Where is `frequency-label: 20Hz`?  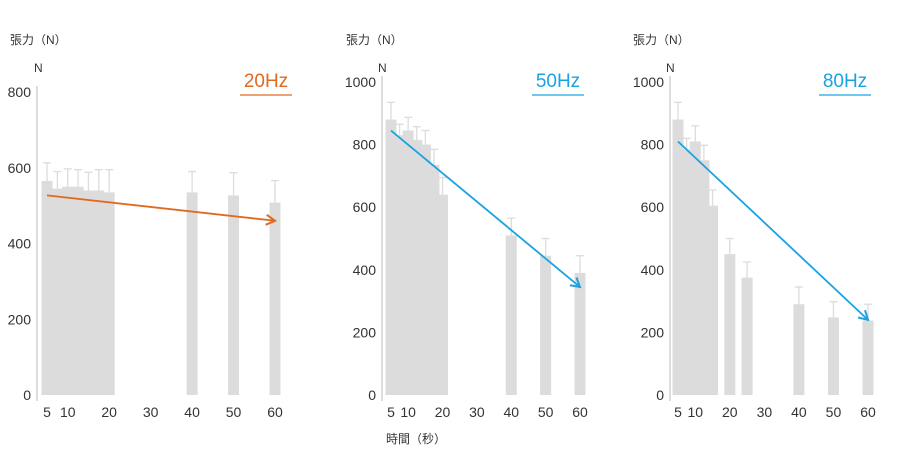
frequency-label: 20Hz is located at coordinates (266, 81).